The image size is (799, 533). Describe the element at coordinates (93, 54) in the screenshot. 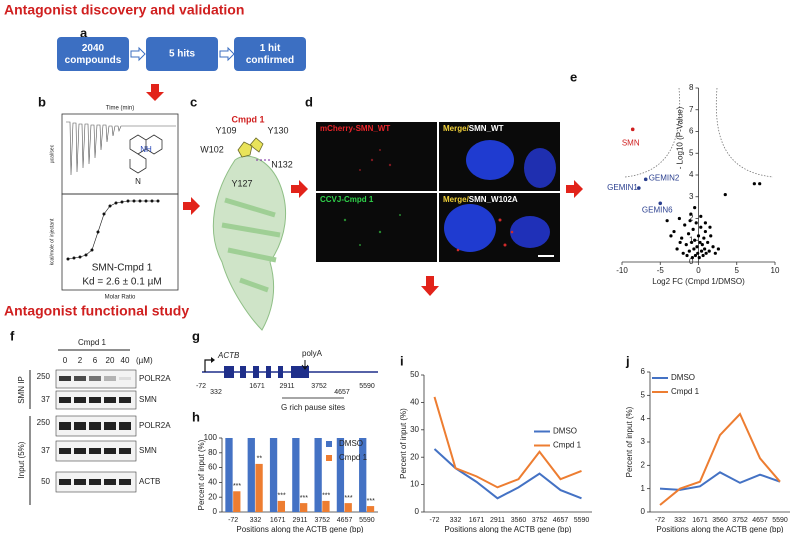

I see `step-text: 2040 compounds` at that location.